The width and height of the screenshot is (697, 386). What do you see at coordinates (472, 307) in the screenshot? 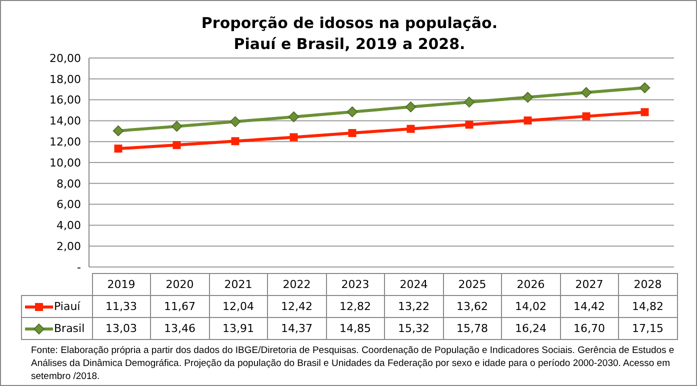
I see `data-label: 13,62` at bounding box center [472, 307].